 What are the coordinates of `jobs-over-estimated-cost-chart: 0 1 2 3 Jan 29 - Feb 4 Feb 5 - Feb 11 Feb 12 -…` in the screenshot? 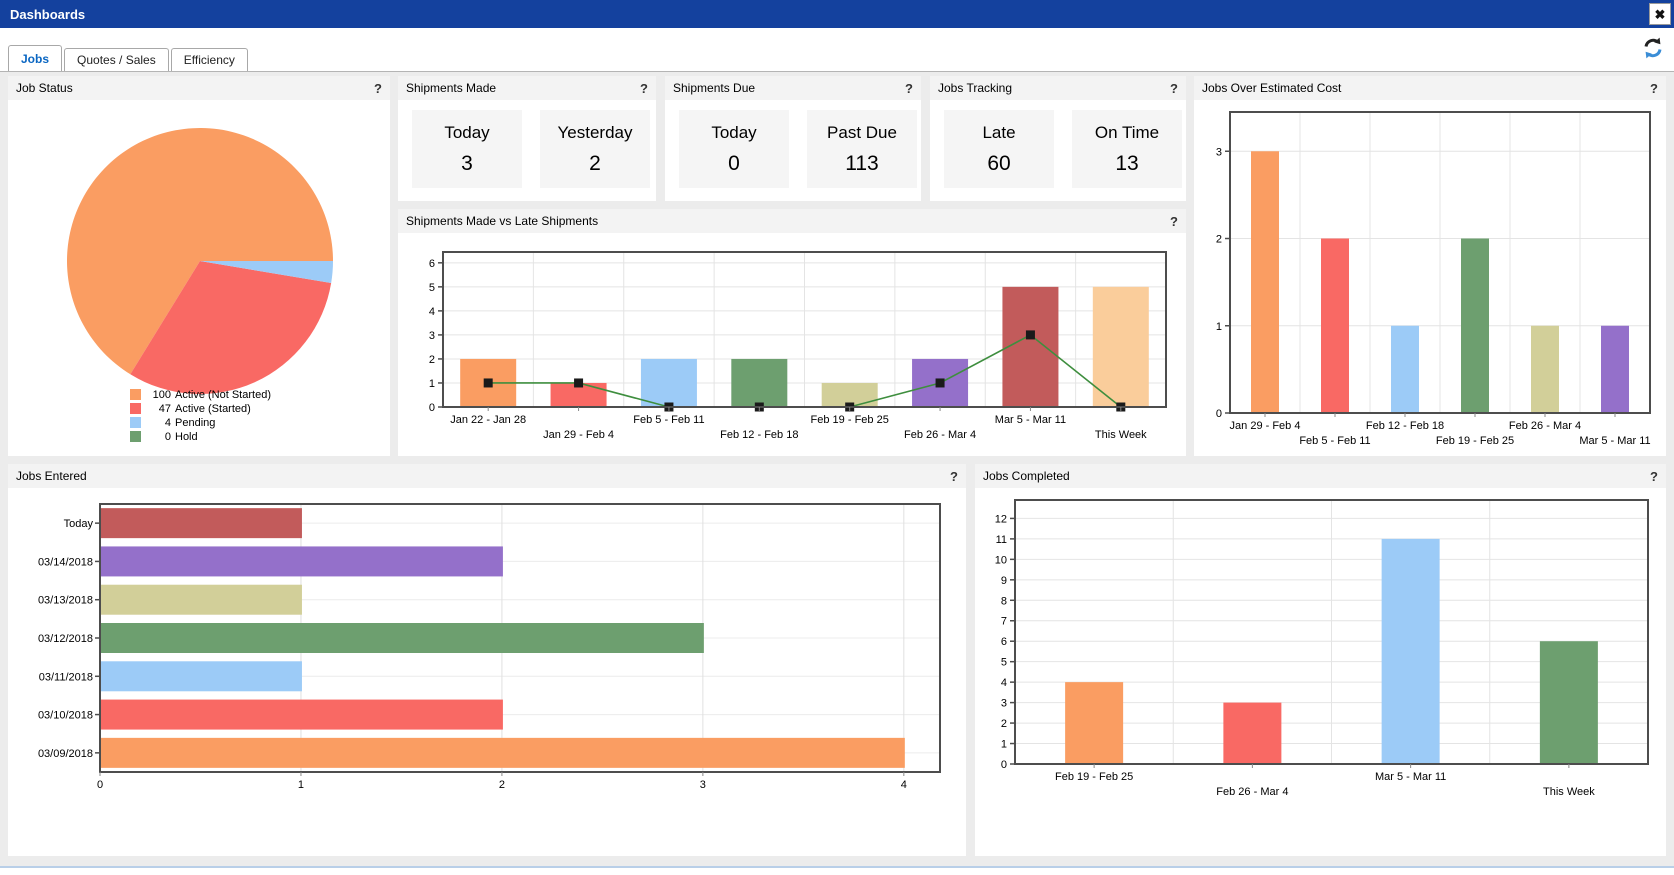 It's located at (1430, 278).